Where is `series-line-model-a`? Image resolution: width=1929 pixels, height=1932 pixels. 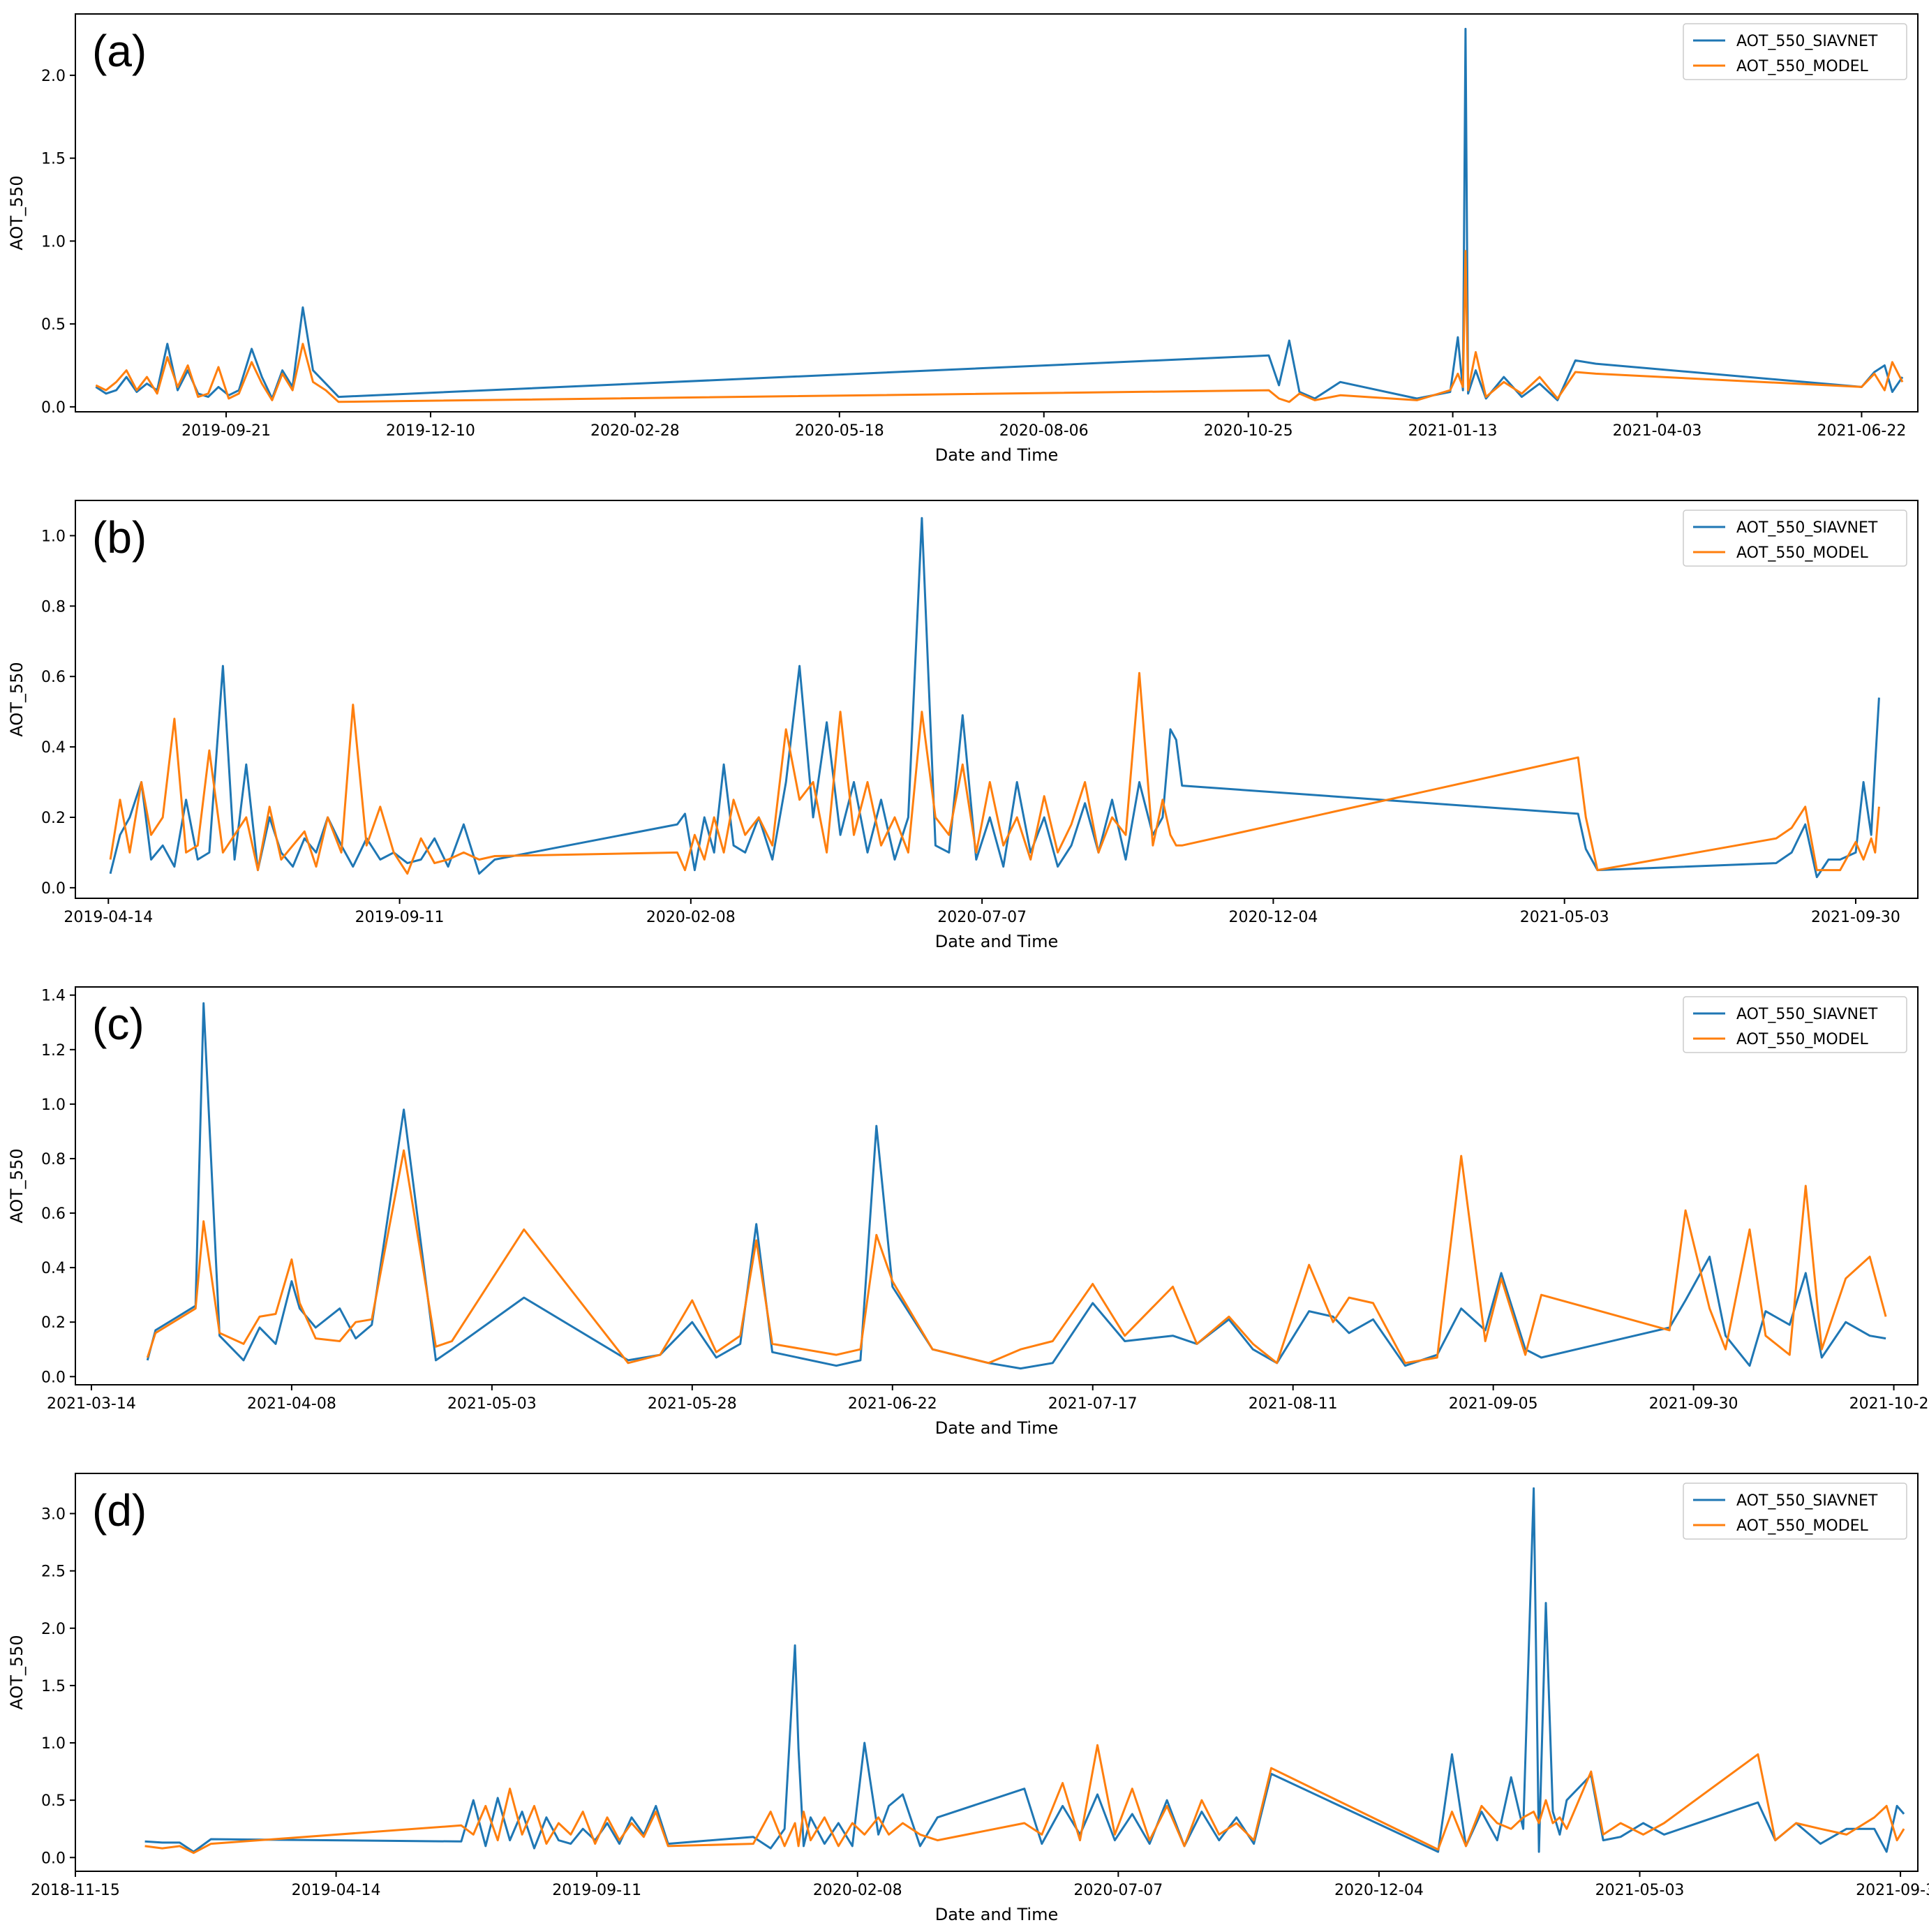
series-line-model-a is located at coordinates (999, 326).